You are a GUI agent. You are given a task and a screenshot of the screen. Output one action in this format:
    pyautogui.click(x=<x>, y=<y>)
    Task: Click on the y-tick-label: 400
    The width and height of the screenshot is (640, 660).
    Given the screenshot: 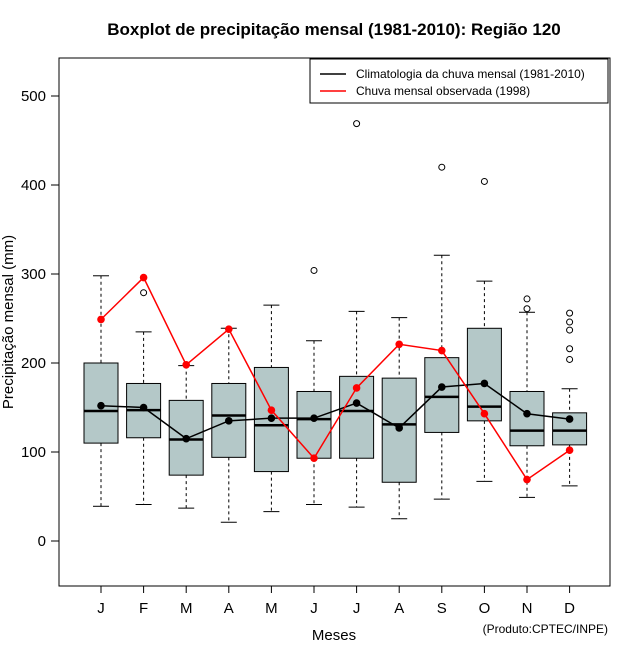 What is the action you would take?
    pyautogui.click(x=33, y=185)
    